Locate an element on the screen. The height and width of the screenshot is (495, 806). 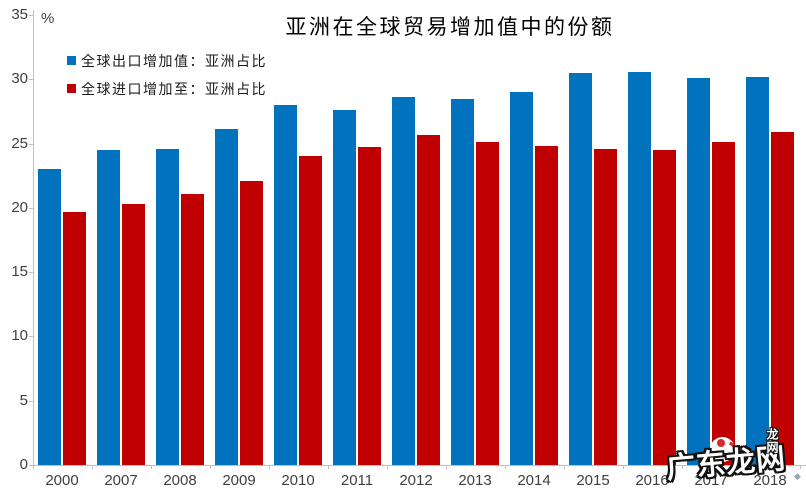
legend-item-import: 全球进口增加至：亚洲占比 is located at coordinates (167, 89).